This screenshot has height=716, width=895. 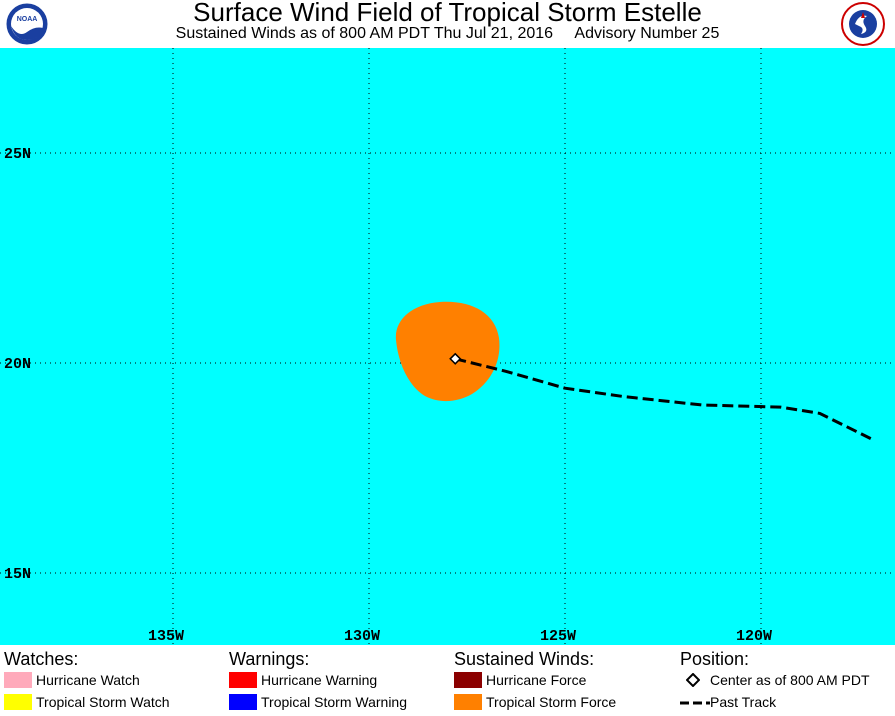 I want to click on legend-heading-warnings: Warnings:, so click(x=269, y=659).